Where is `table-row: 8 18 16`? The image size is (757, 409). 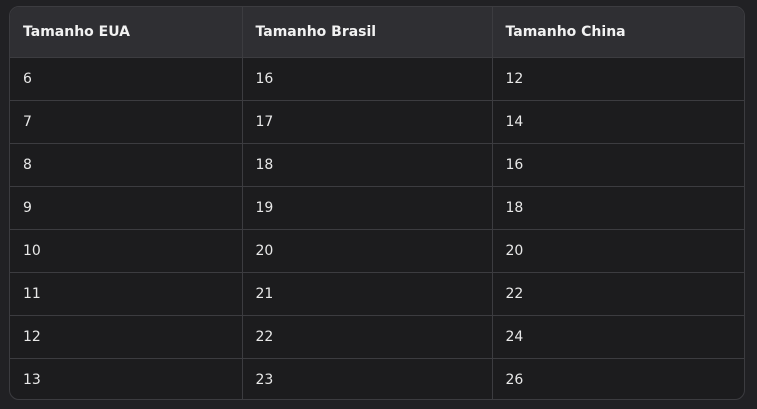 table-row: 8 18 16 is located at coordinates (377, 165).